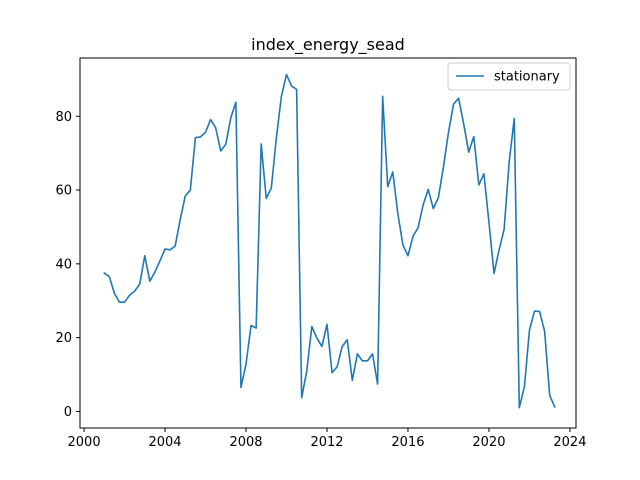 This screenshot has width=640, height=480. I want to click on y-tick-label: 80, so click(63, 117).